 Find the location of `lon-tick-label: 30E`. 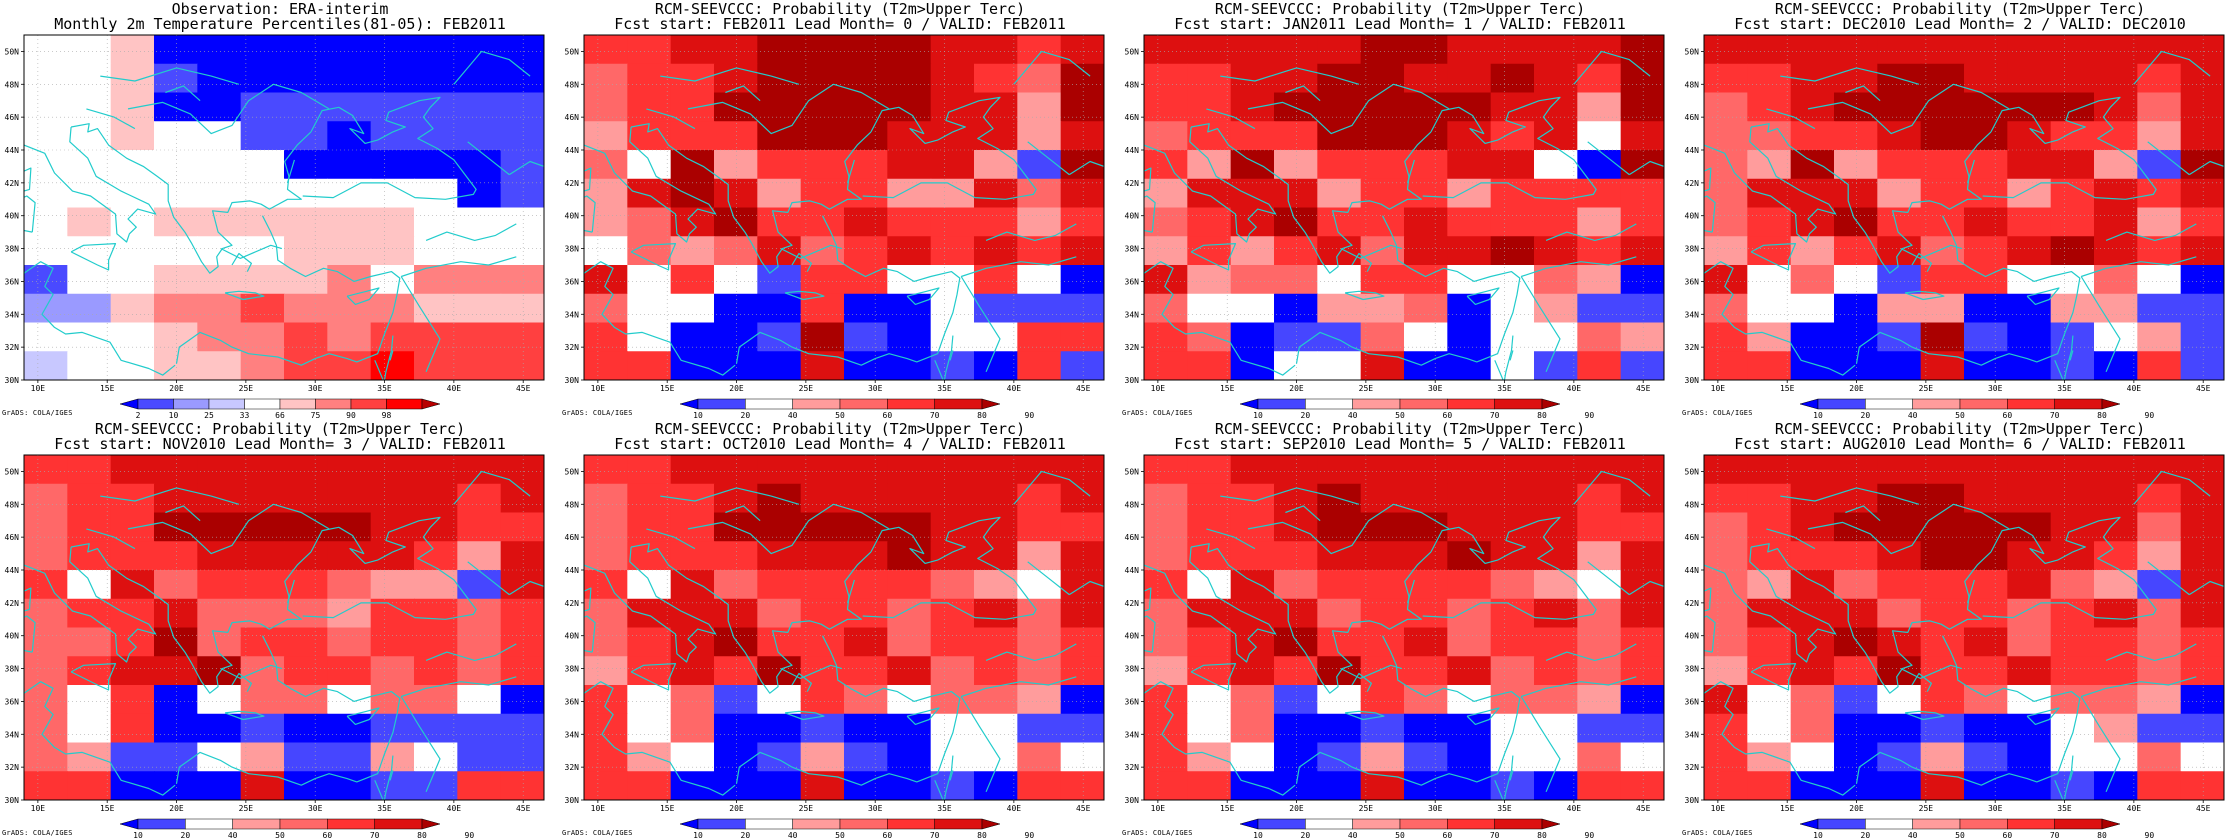

lon-tick-label: 30E is located at coordinates (875, 808).